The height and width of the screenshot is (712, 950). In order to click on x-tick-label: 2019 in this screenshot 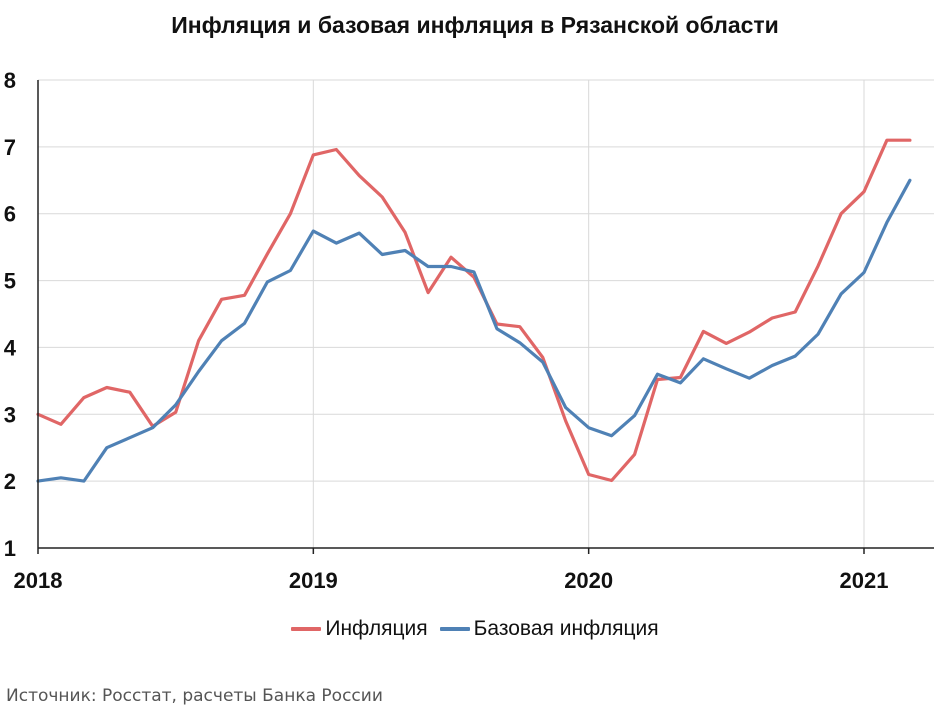, I will do `click(313, 580)`.